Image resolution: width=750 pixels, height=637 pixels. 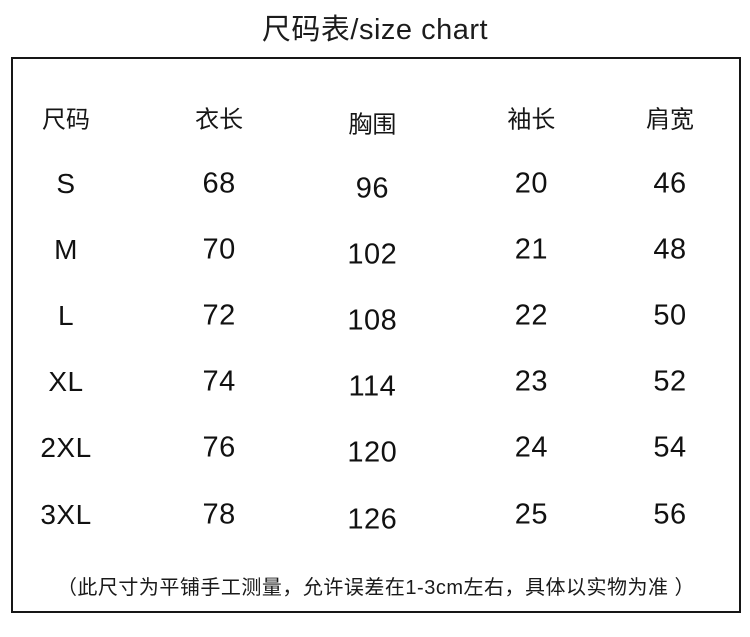 What do you see at coordinates (66, 249) in the screenshot?
I see `cell-size: M` at bounding box center [66, 249].